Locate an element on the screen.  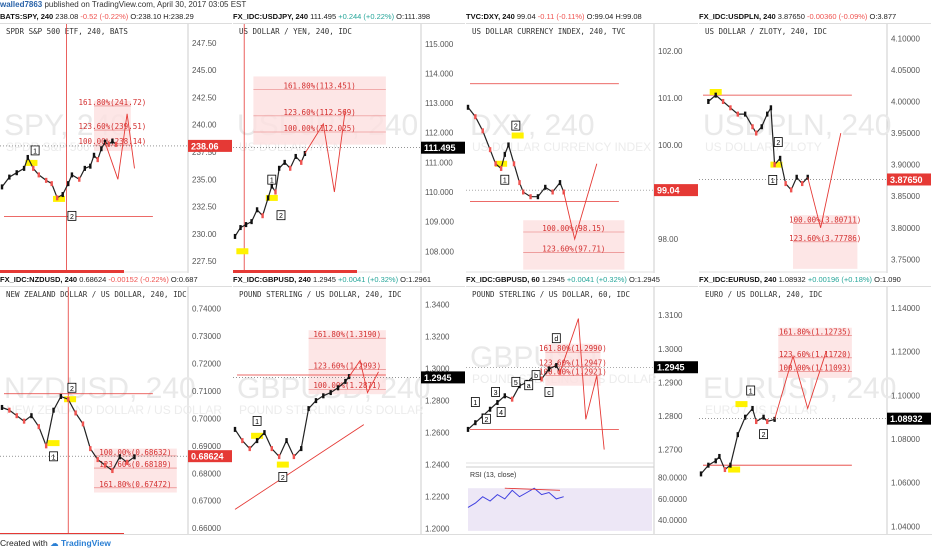
fib-level-label: 161.80%(1.12735) is located at coordinates (815, 332).